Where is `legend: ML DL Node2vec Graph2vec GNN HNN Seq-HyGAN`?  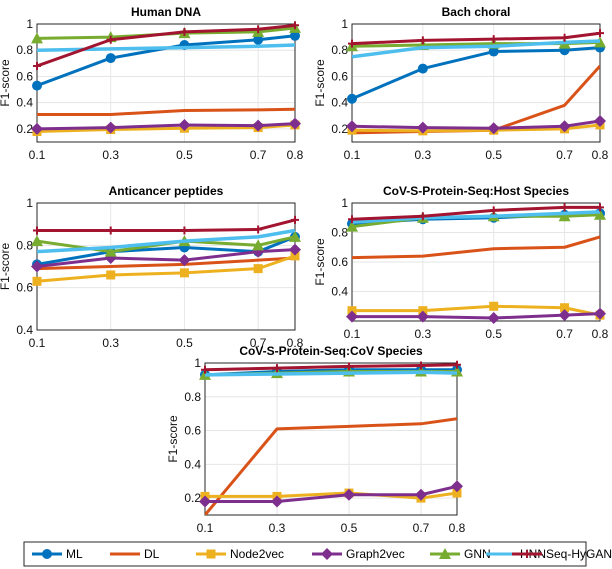 legend: ML DL Node2vec Graph2vec GNN HNN Seq-HyGAN is located at coordinates (317, 554).